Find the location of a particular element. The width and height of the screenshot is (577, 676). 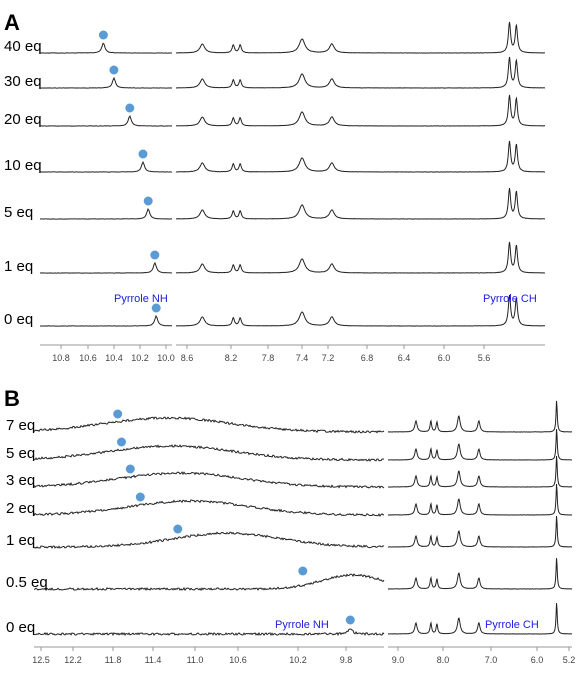

x-tick-label: 7.0 is located at coordinates (491, 660).